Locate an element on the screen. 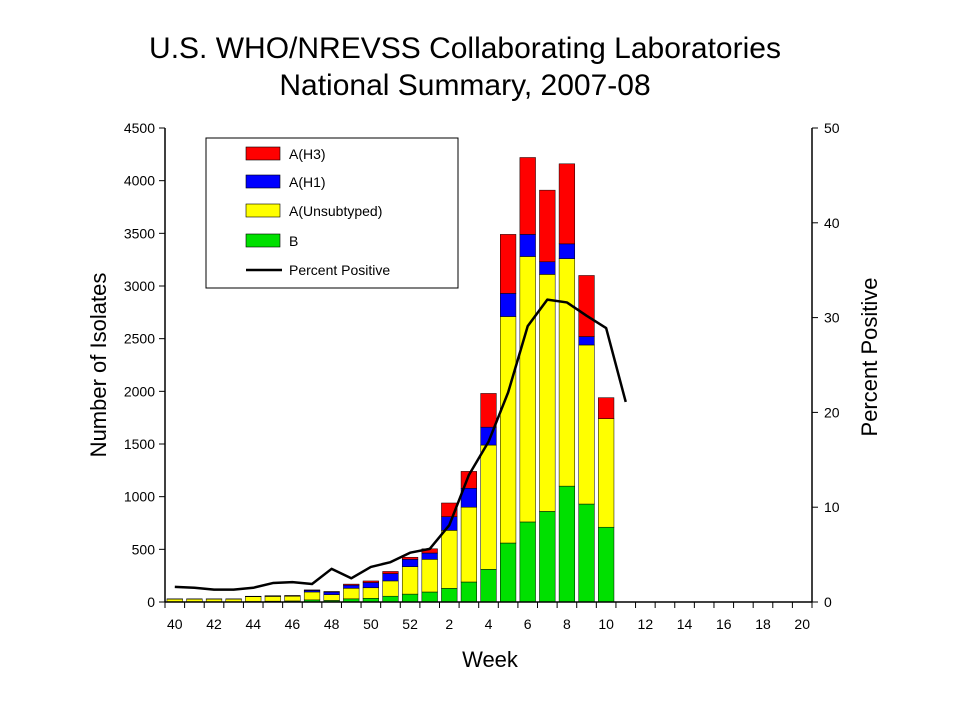 This screenshot has height=720, width=960. x-tick-label-40: 40 is located at coordinates (175, 624).